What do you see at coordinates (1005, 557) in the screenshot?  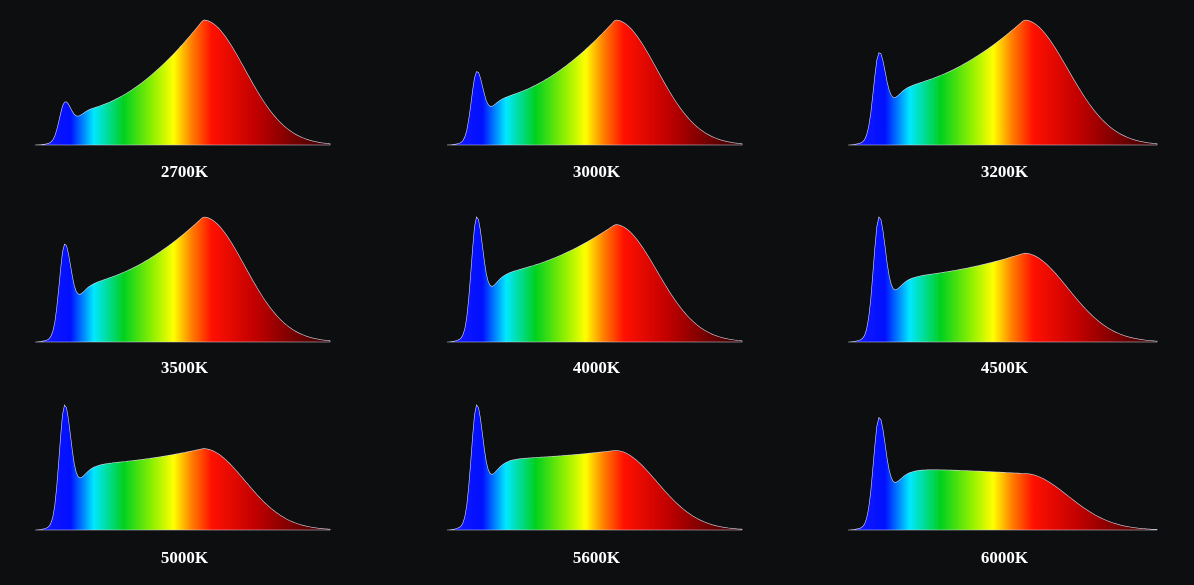 I see `cct-label: 6000K` at bounding box center [1005, 557].